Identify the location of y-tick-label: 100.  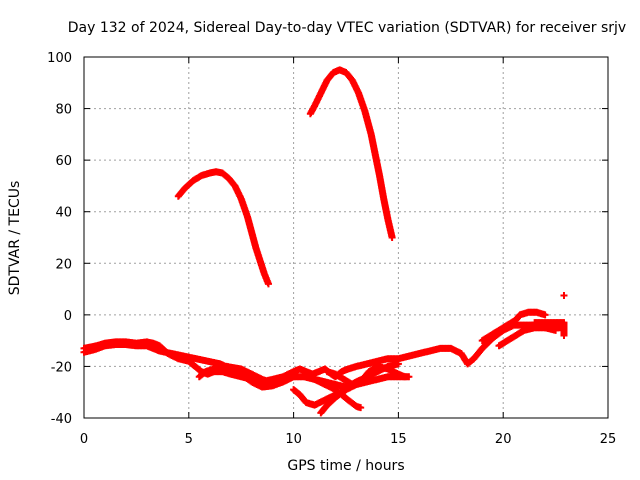
(59, 58).